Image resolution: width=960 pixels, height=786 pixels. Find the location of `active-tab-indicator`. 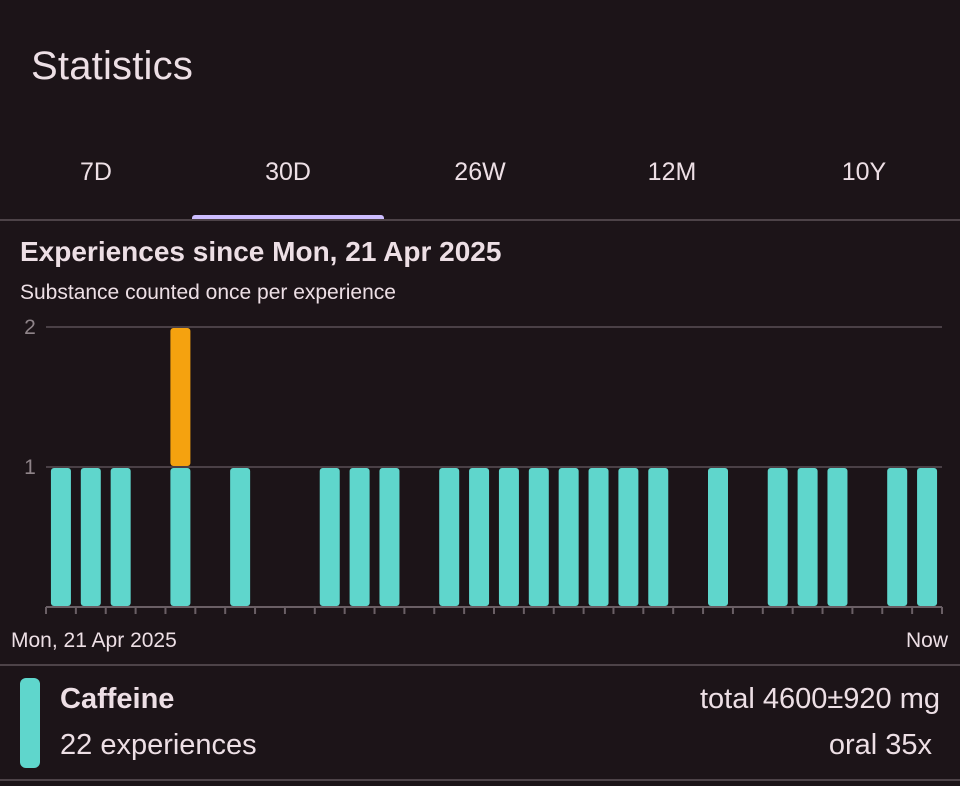

active-tab-indicator is located at coordinates (288, 217).